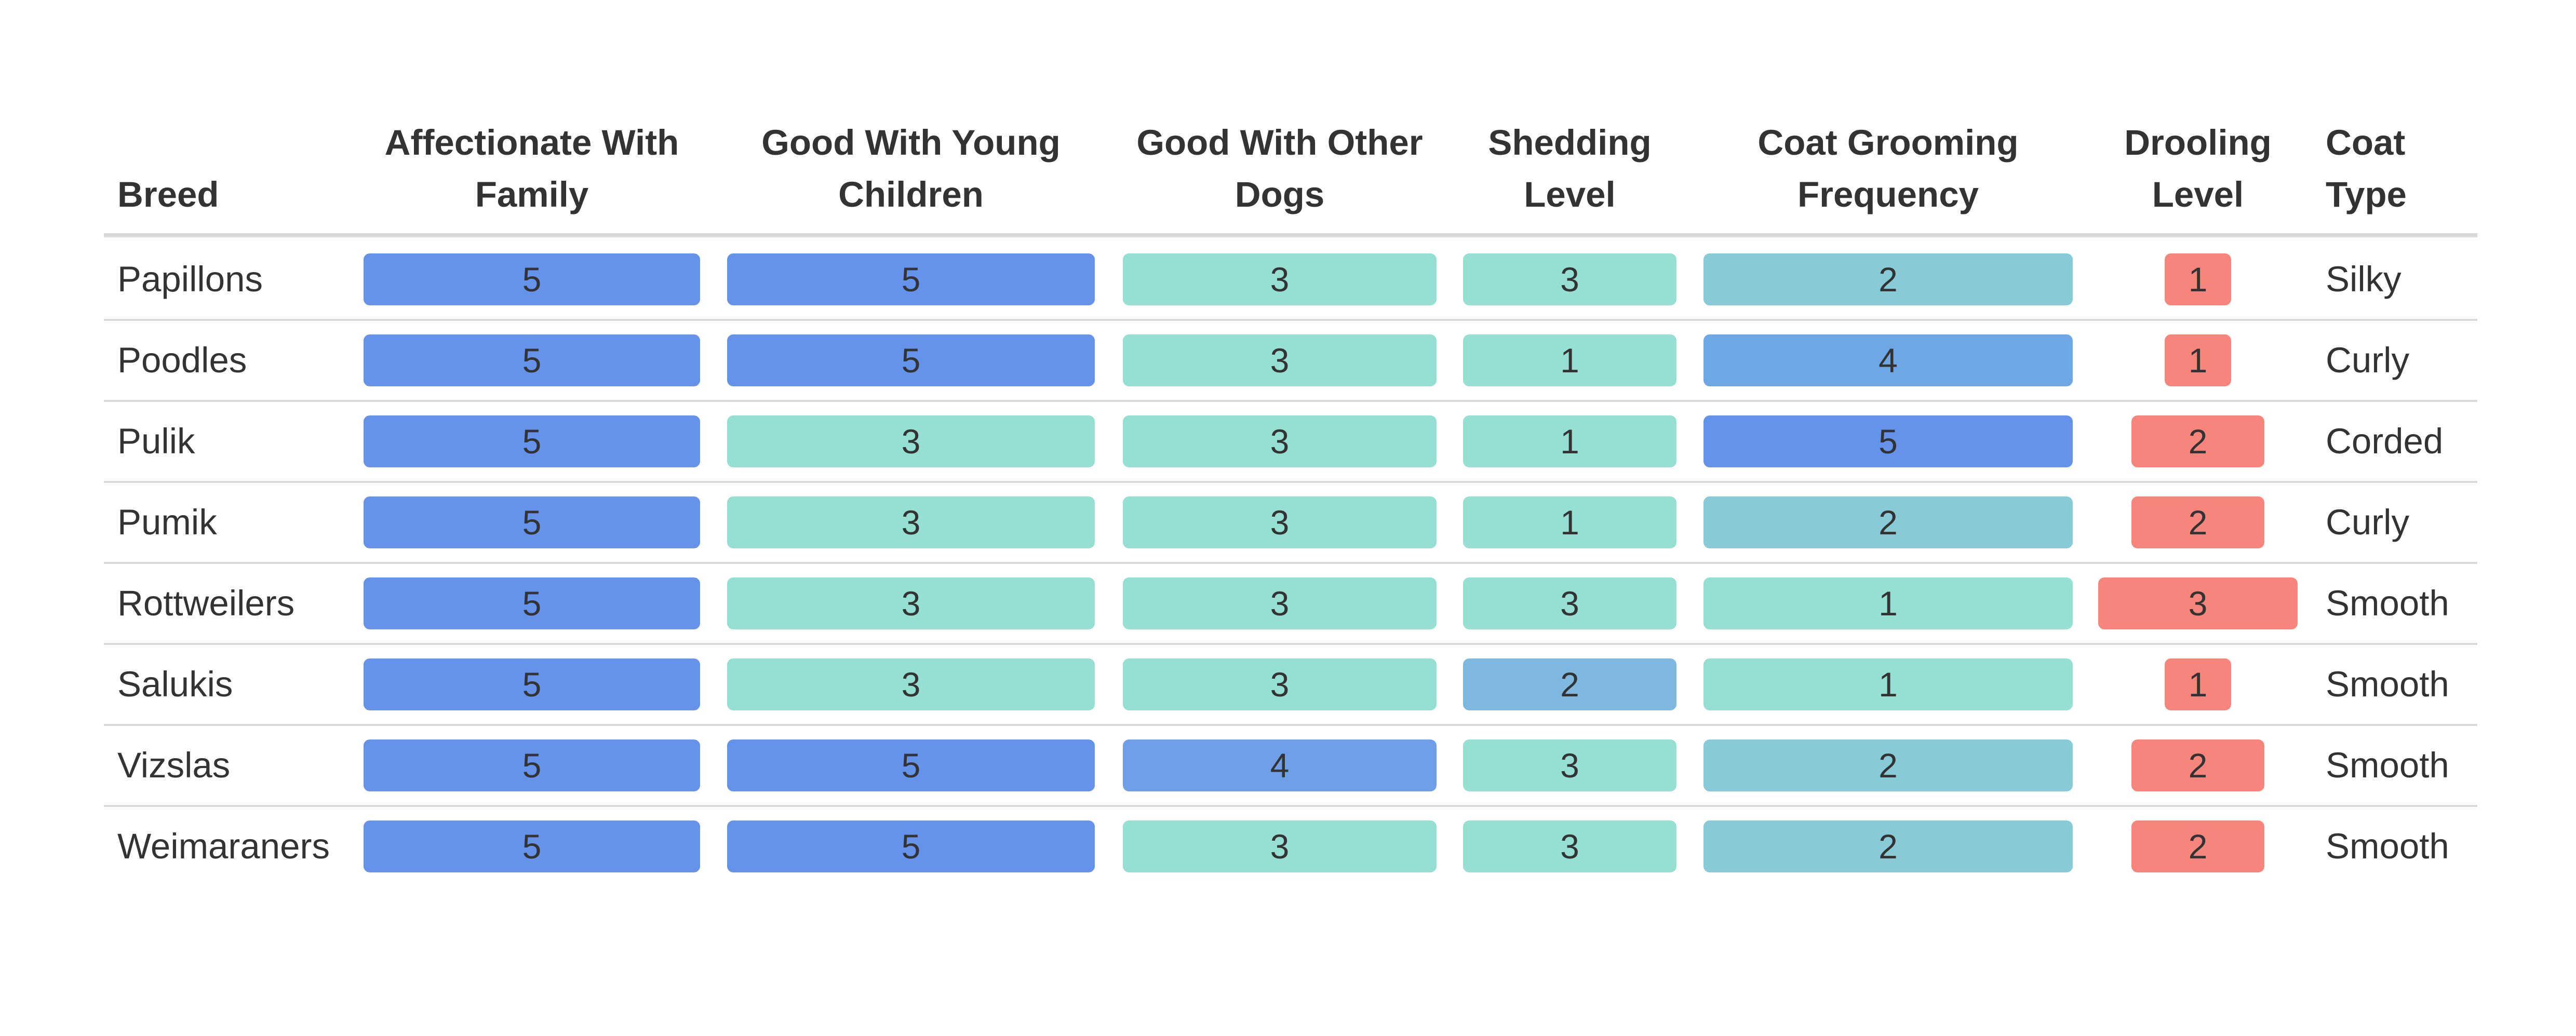 This screenshot has height=1036, width=2576. I want to click on column-header-line: Frequency, so click(1888, 194).